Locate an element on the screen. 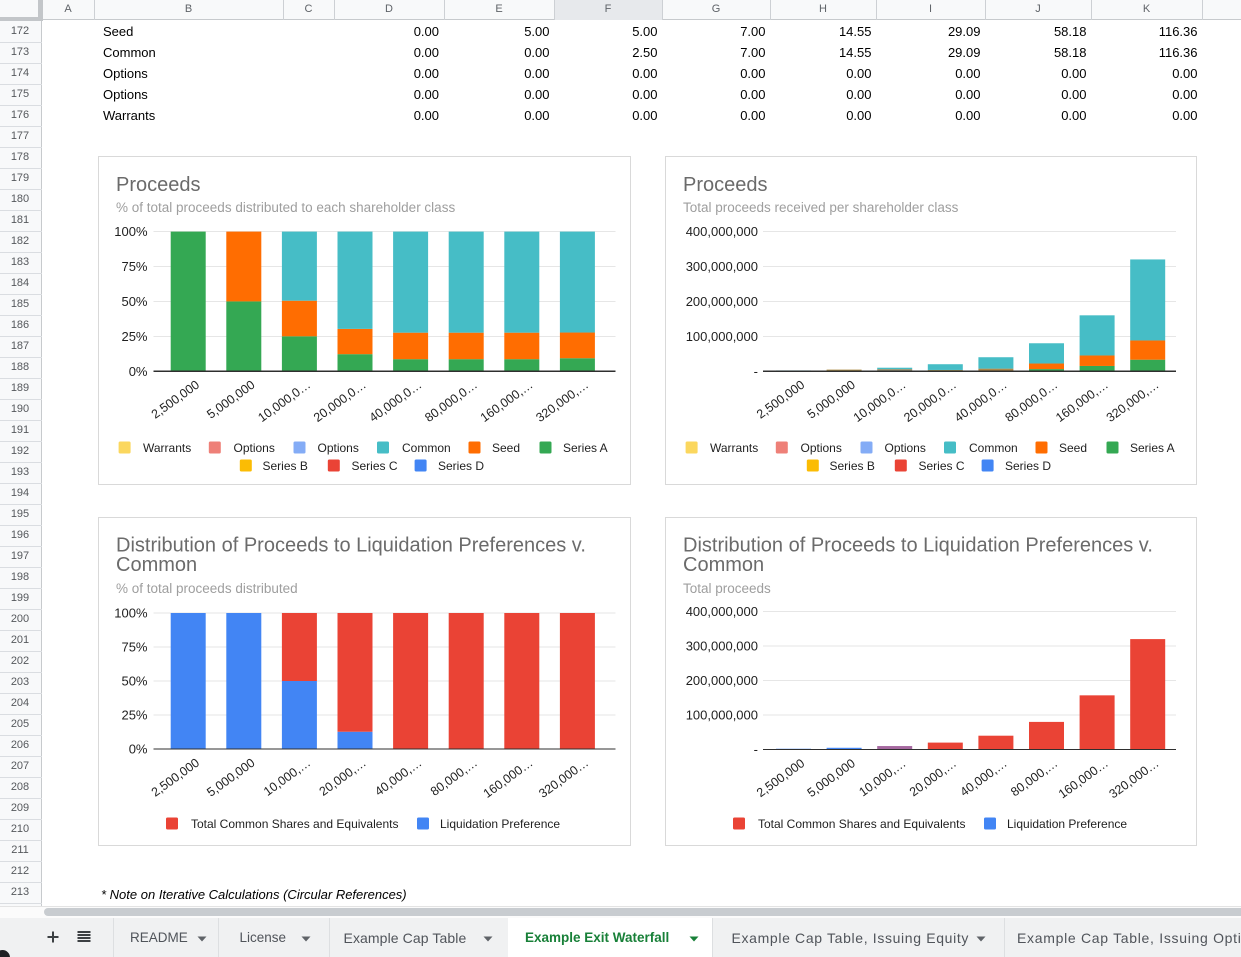  svg-text: Total proceeds is located at coordinates (727, 588).